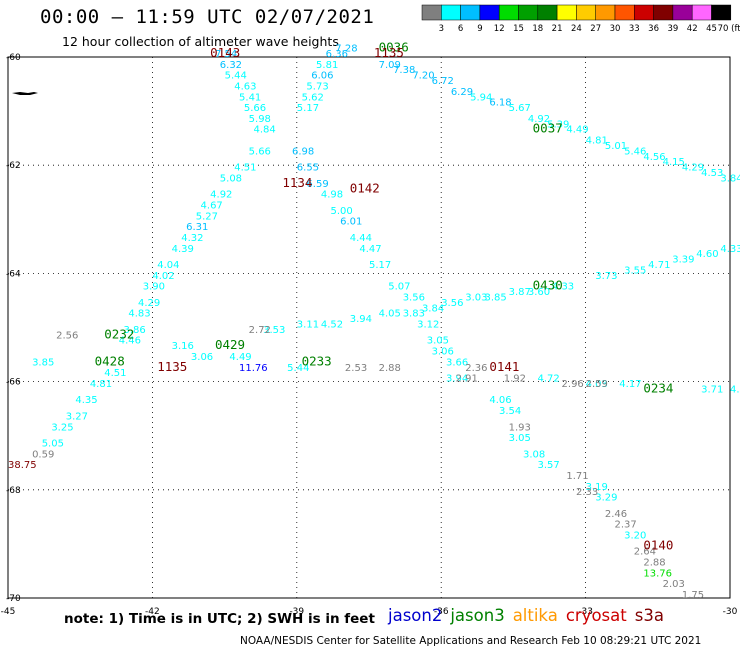 Image resolution: width=740 pixels, height=650 pixels. I want to click on swh-value: 4.05, so click(390, 314).